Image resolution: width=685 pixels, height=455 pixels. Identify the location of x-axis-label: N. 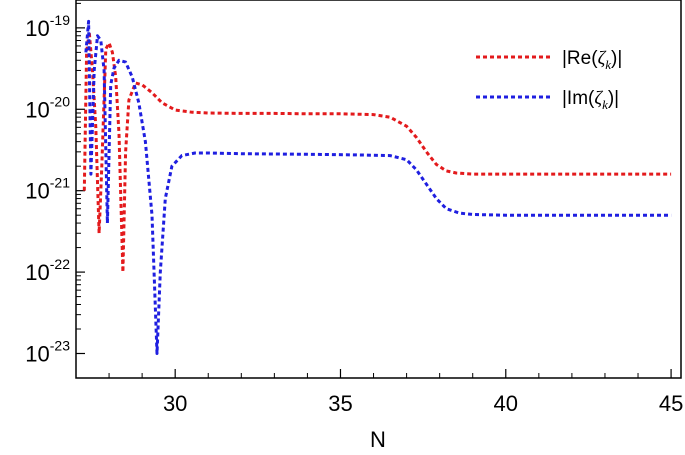
(378, 439).